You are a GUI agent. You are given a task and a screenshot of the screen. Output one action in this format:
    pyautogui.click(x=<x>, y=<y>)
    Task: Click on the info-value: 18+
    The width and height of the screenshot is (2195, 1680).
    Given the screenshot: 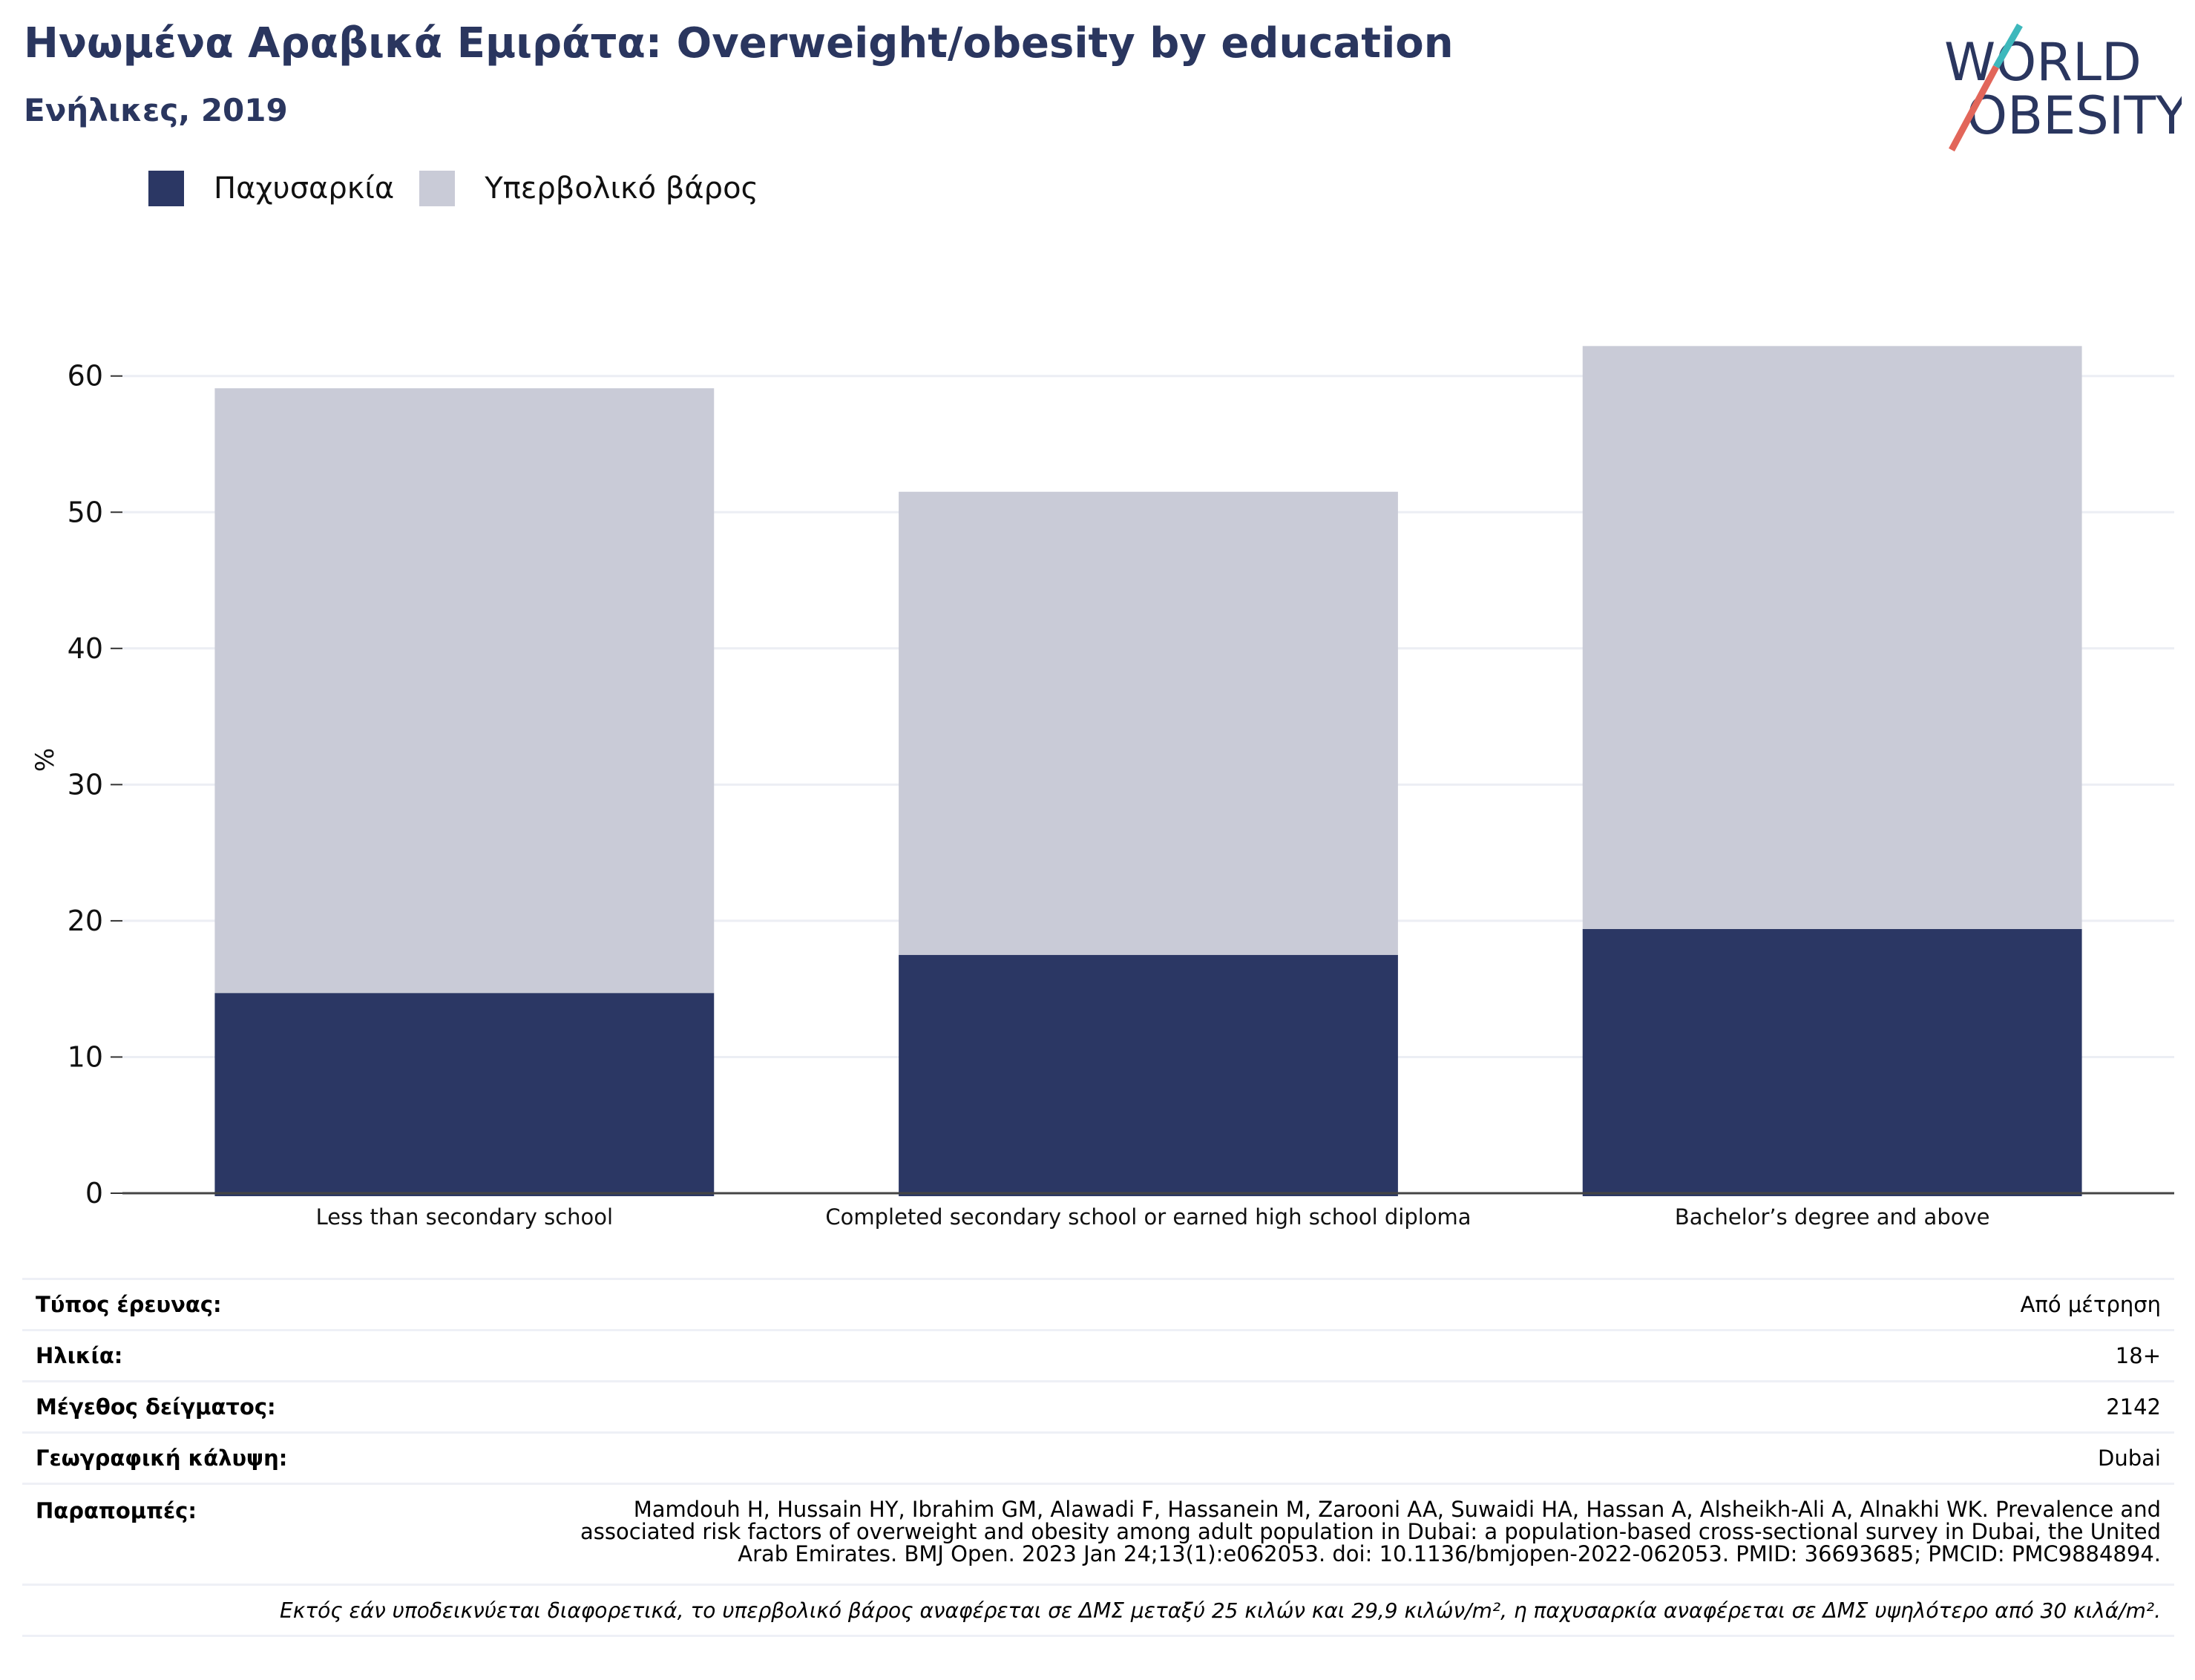 What is the action you would take?
    pyautogui.click(x=2138, y=1356)
    